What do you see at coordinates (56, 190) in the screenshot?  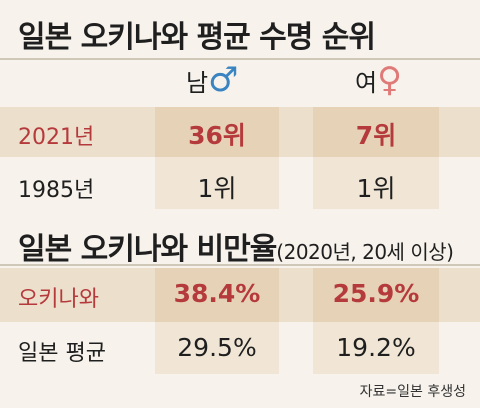 I see `row-label-1985: 1985년` at bounding box center [56, 190].